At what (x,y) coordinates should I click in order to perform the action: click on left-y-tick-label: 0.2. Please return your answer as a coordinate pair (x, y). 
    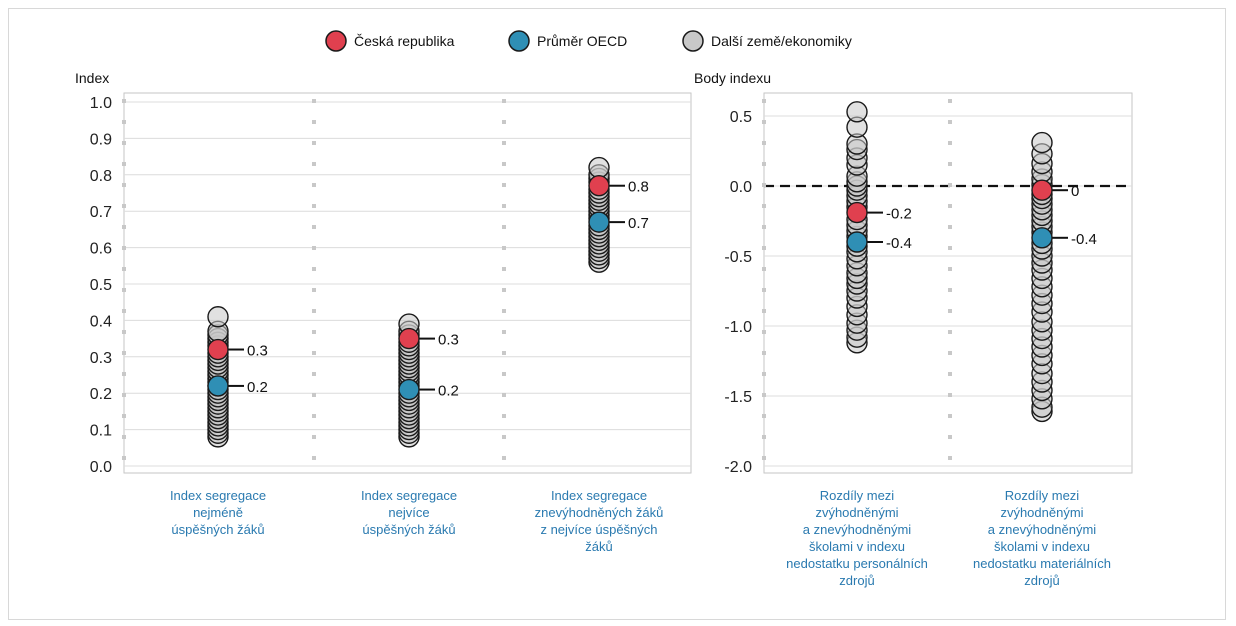
    Looking at the image, I should click on (101, 394).